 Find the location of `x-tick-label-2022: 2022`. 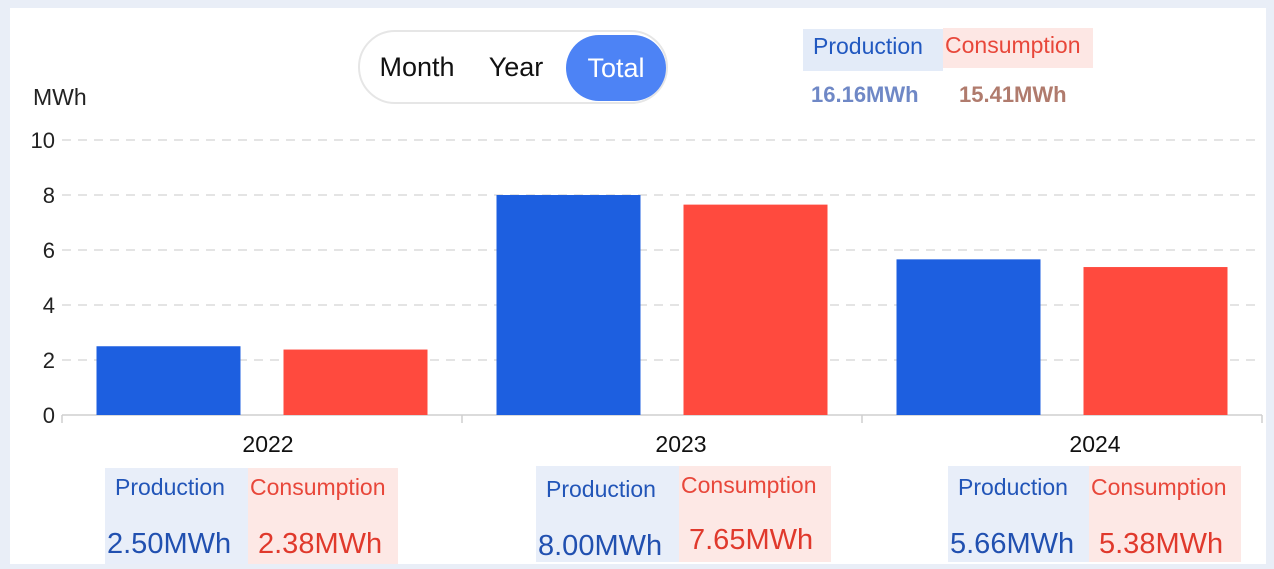

x-tick-label-2022: 2022 is located at coordinates (268, 444).